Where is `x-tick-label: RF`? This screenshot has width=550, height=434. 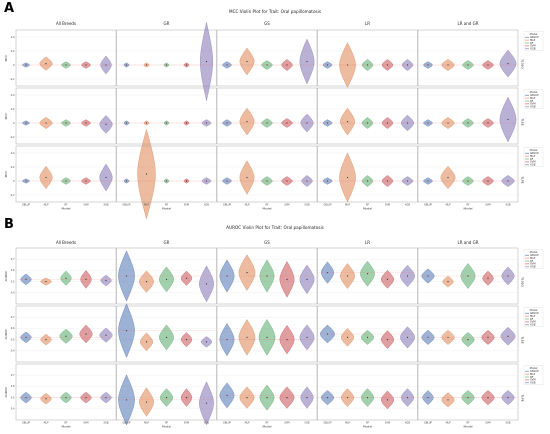 x-tick-label: RF is located at coordinates (368, 423).